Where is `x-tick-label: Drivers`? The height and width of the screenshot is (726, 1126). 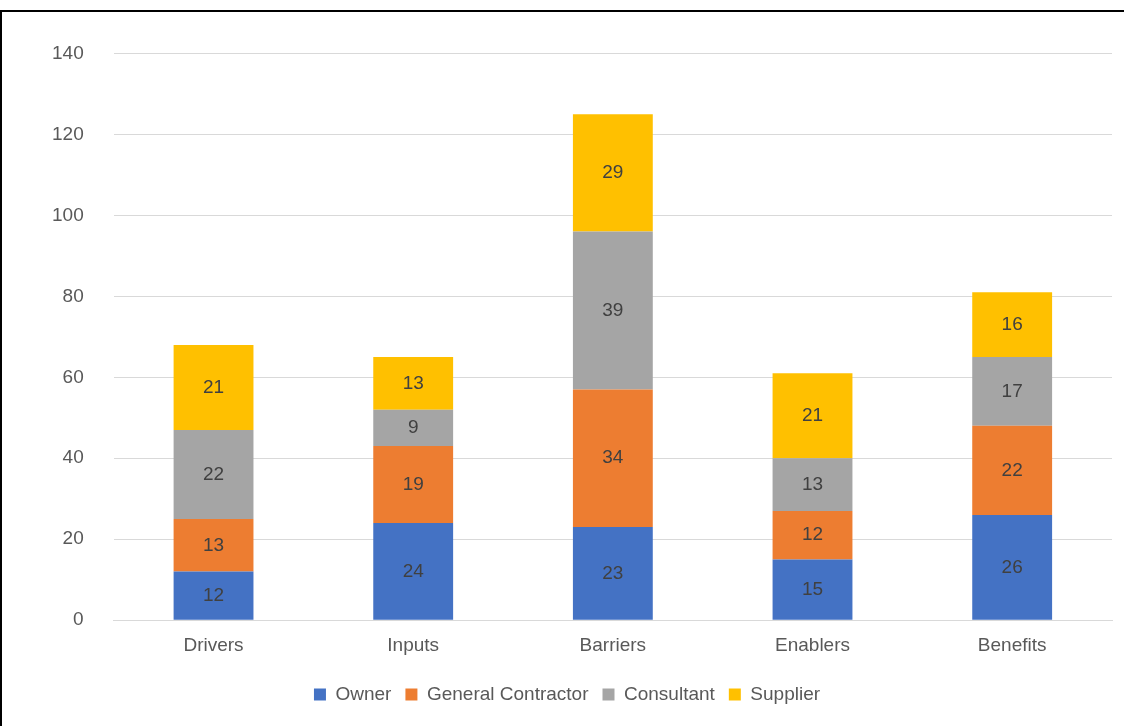
x-tick-label: Drivers is located at coordinates (213, 644).